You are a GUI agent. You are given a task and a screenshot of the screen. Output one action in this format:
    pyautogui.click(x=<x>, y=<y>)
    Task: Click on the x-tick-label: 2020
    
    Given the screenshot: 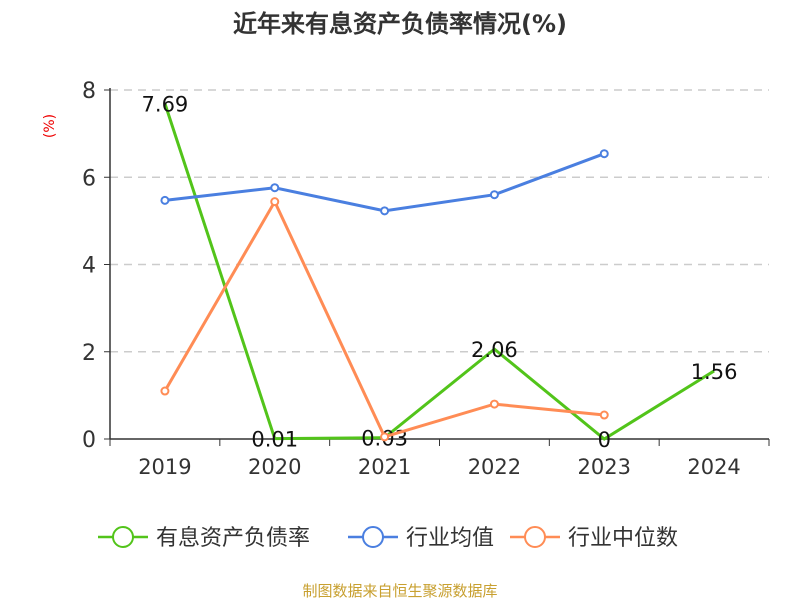 What is the action you would take?
    pyautogui.click(x=274, y=467)
    